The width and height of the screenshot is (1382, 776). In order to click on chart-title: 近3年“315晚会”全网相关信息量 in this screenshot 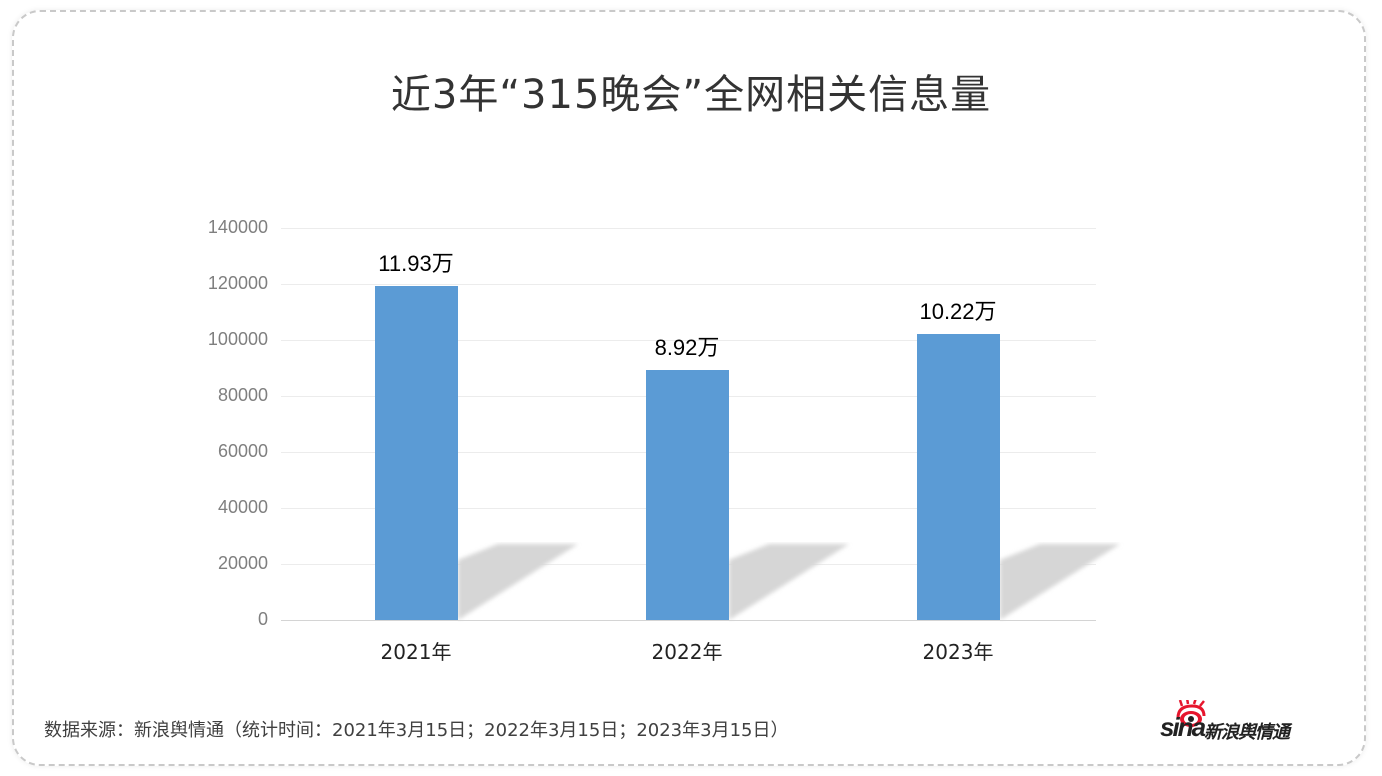, I will do `click(691, 95)`.